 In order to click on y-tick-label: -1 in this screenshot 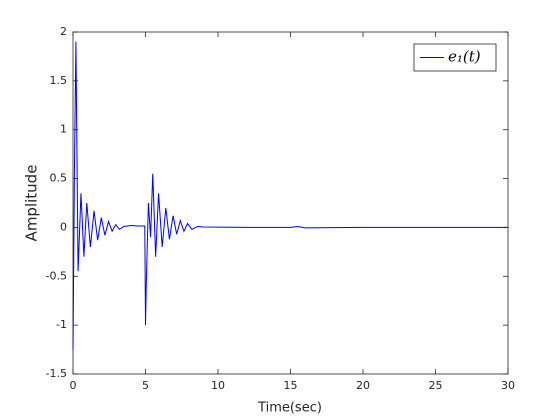, I will do `click(61, 324)`.